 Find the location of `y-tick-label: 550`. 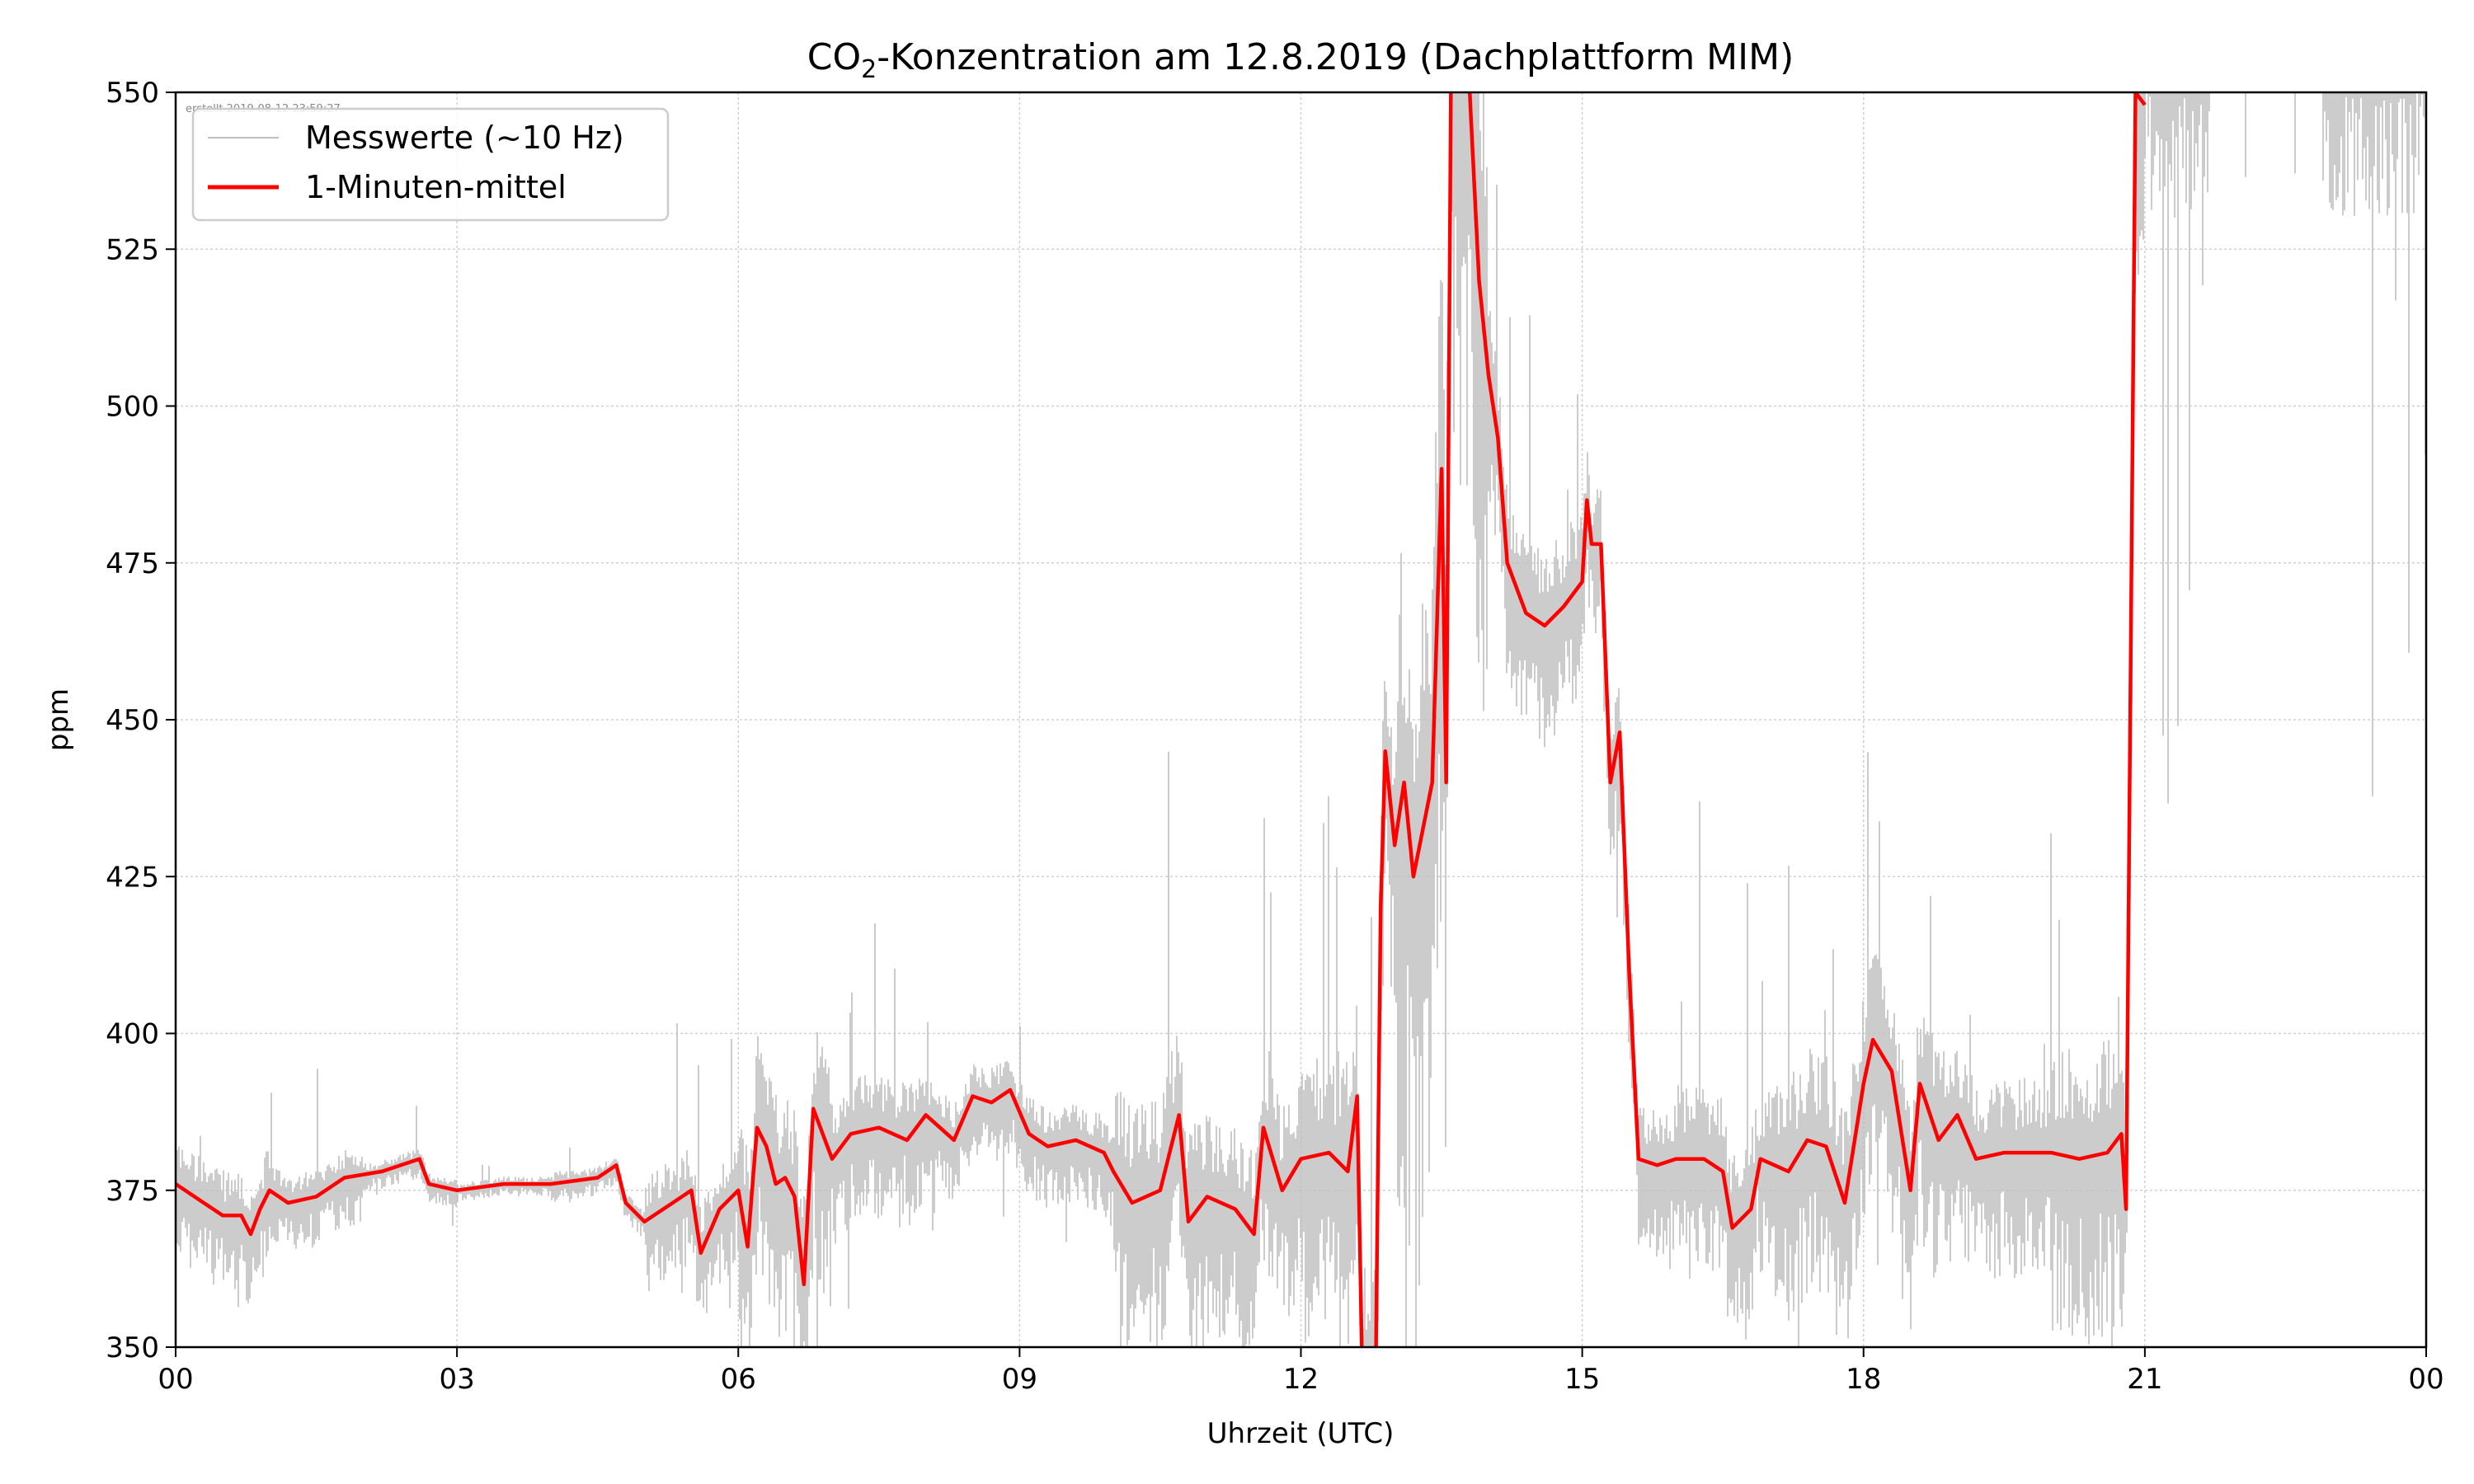

y-tick-label: 550 is located at coordinates (132, 93).